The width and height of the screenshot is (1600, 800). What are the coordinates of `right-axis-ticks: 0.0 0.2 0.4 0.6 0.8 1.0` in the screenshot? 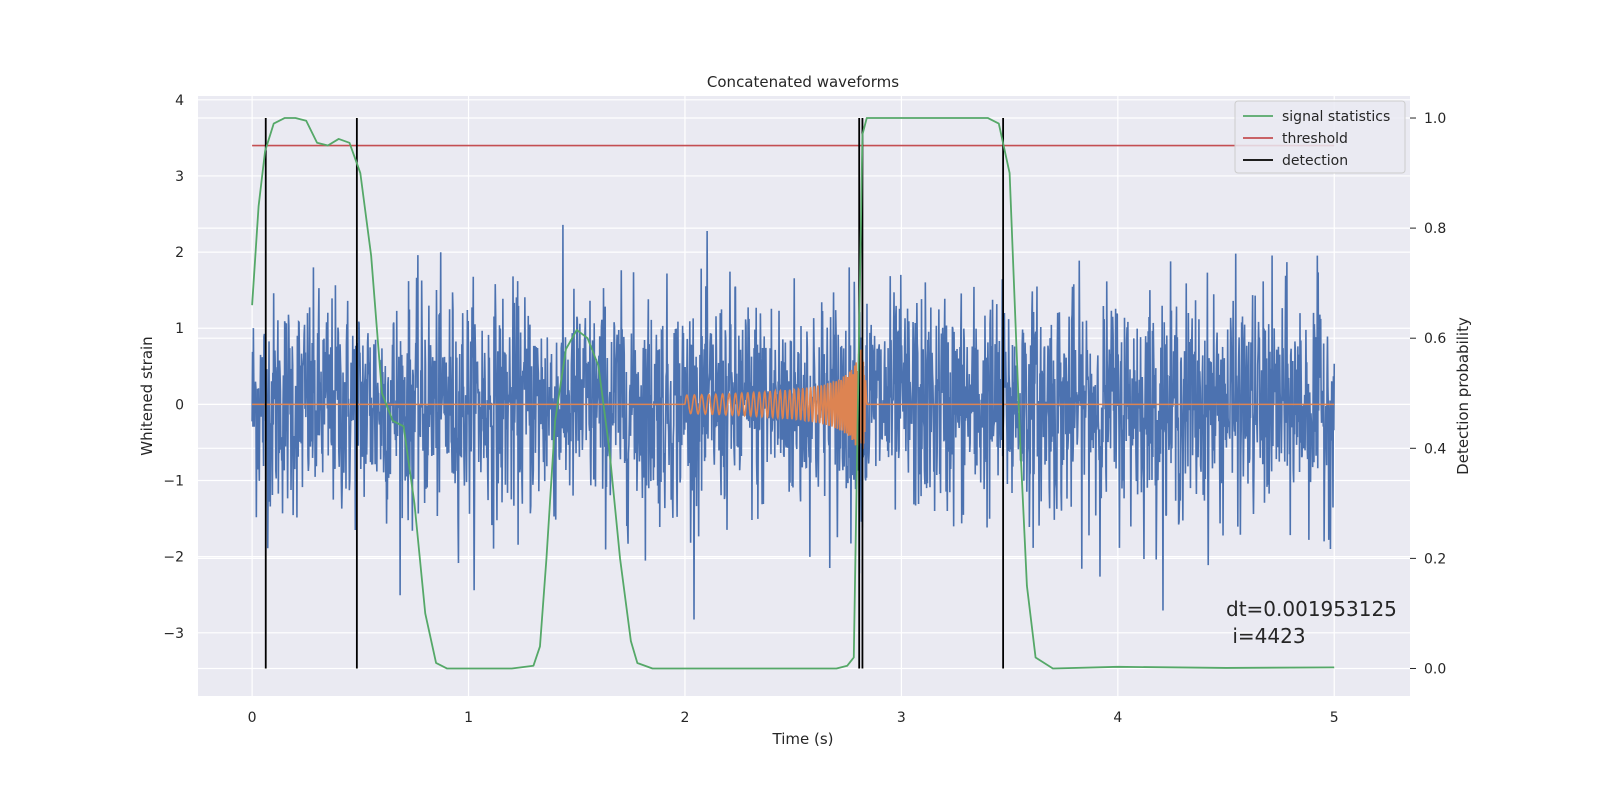 It's located at (1428, 394).